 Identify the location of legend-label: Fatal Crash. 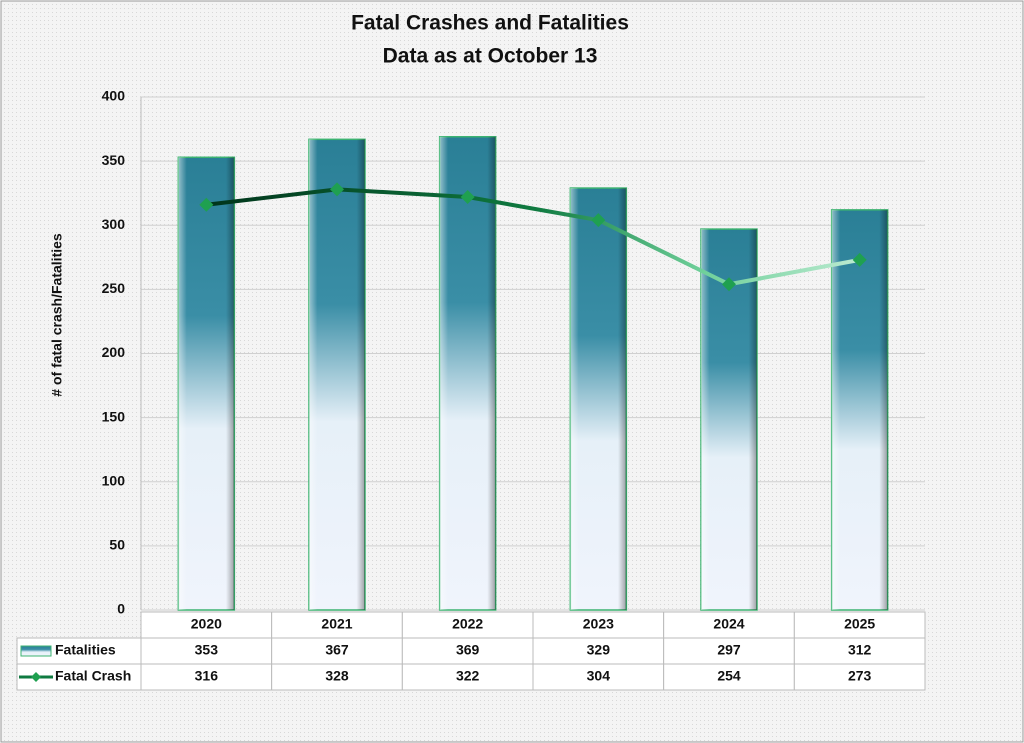
(93, 676).